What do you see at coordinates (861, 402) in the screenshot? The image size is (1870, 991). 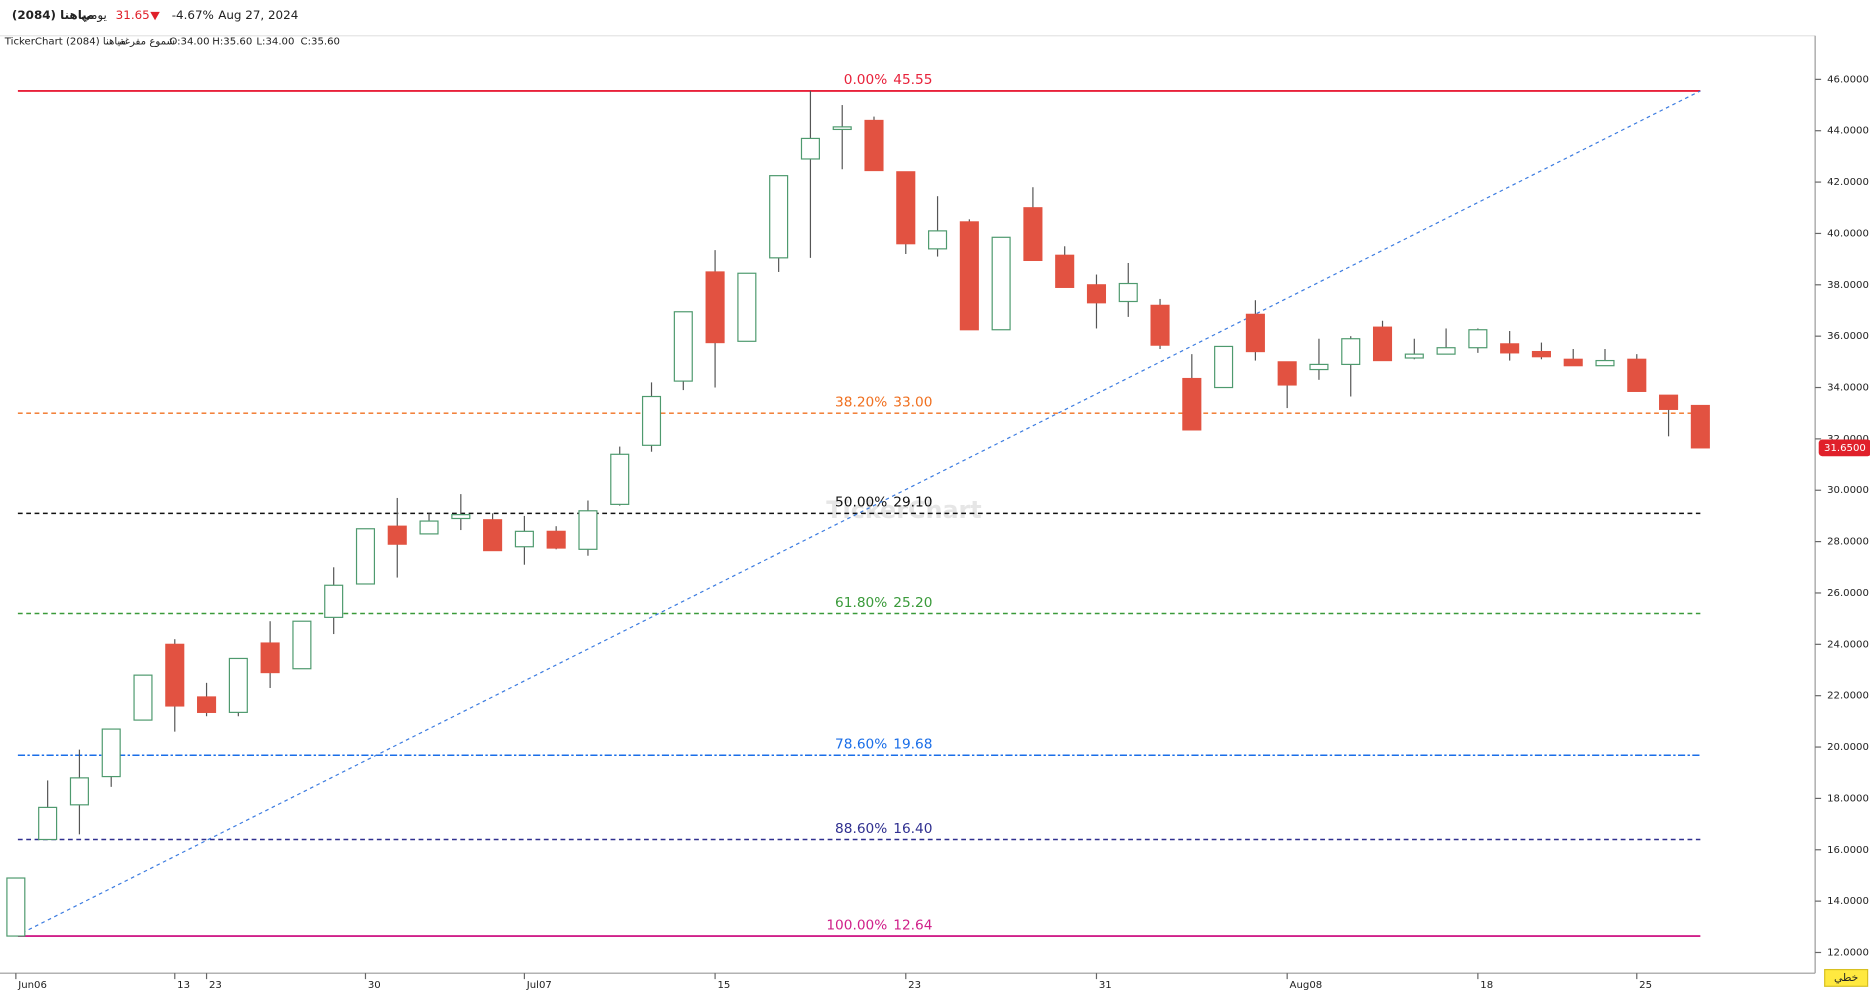 I see `fib-ratio: 38.20%` at bounding box center [861, 402].